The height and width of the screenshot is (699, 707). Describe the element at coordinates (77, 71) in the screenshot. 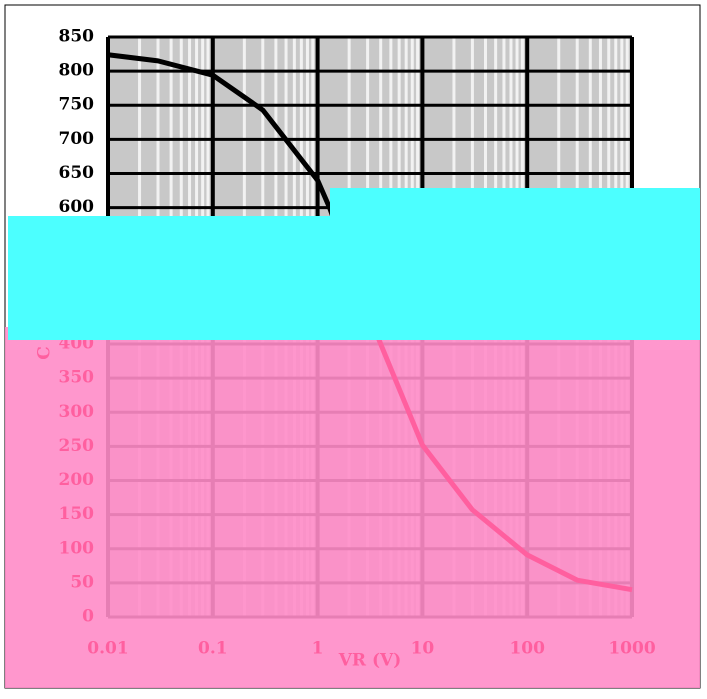

I see `y-tick-label: 800` at that location.